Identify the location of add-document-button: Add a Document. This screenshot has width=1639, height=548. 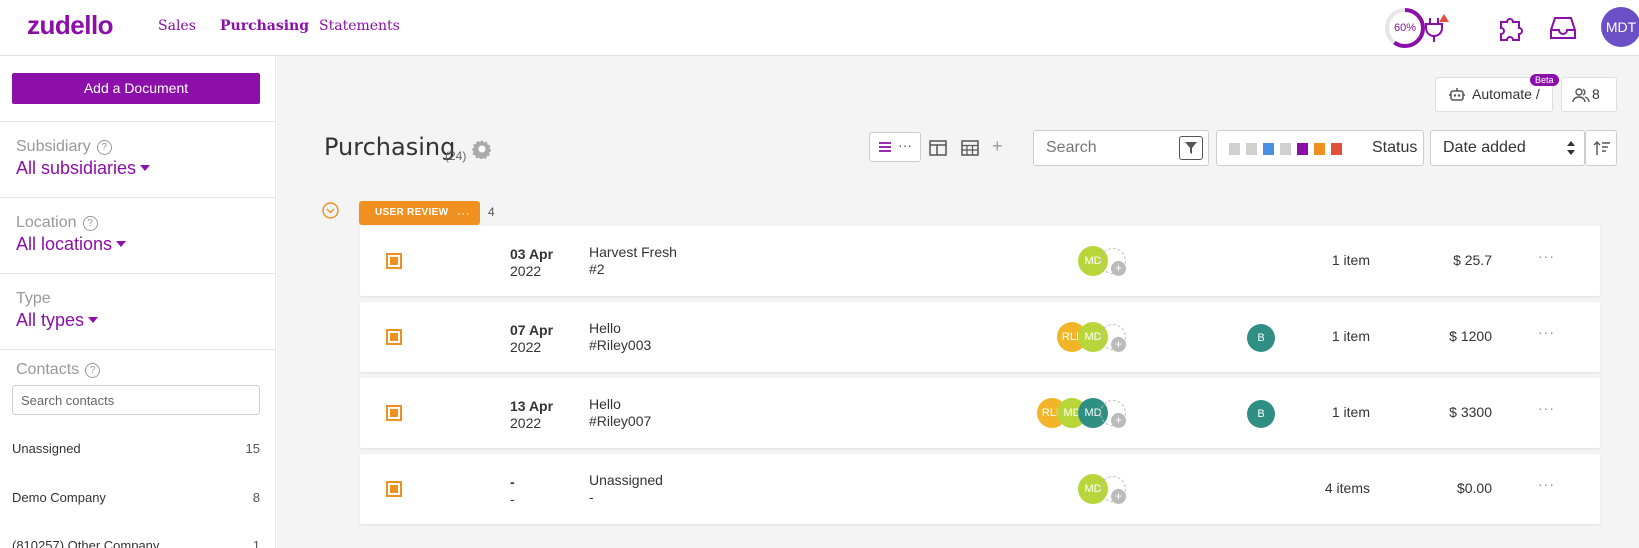
(136, 88).